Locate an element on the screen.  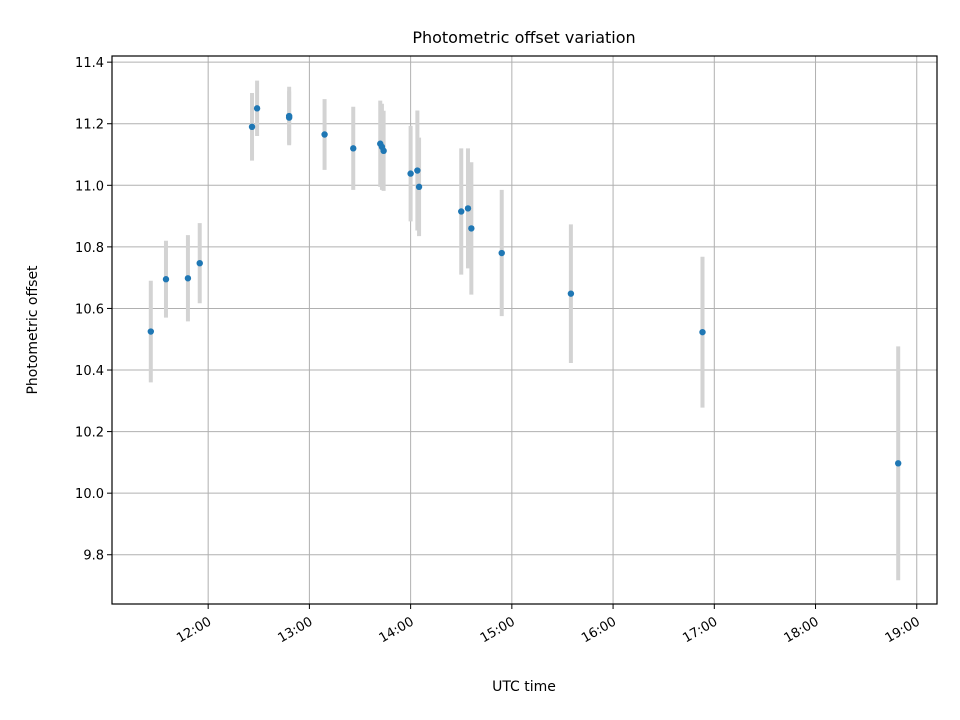
chart-title: Photometric offset variation is located at coordinates (523, 37).